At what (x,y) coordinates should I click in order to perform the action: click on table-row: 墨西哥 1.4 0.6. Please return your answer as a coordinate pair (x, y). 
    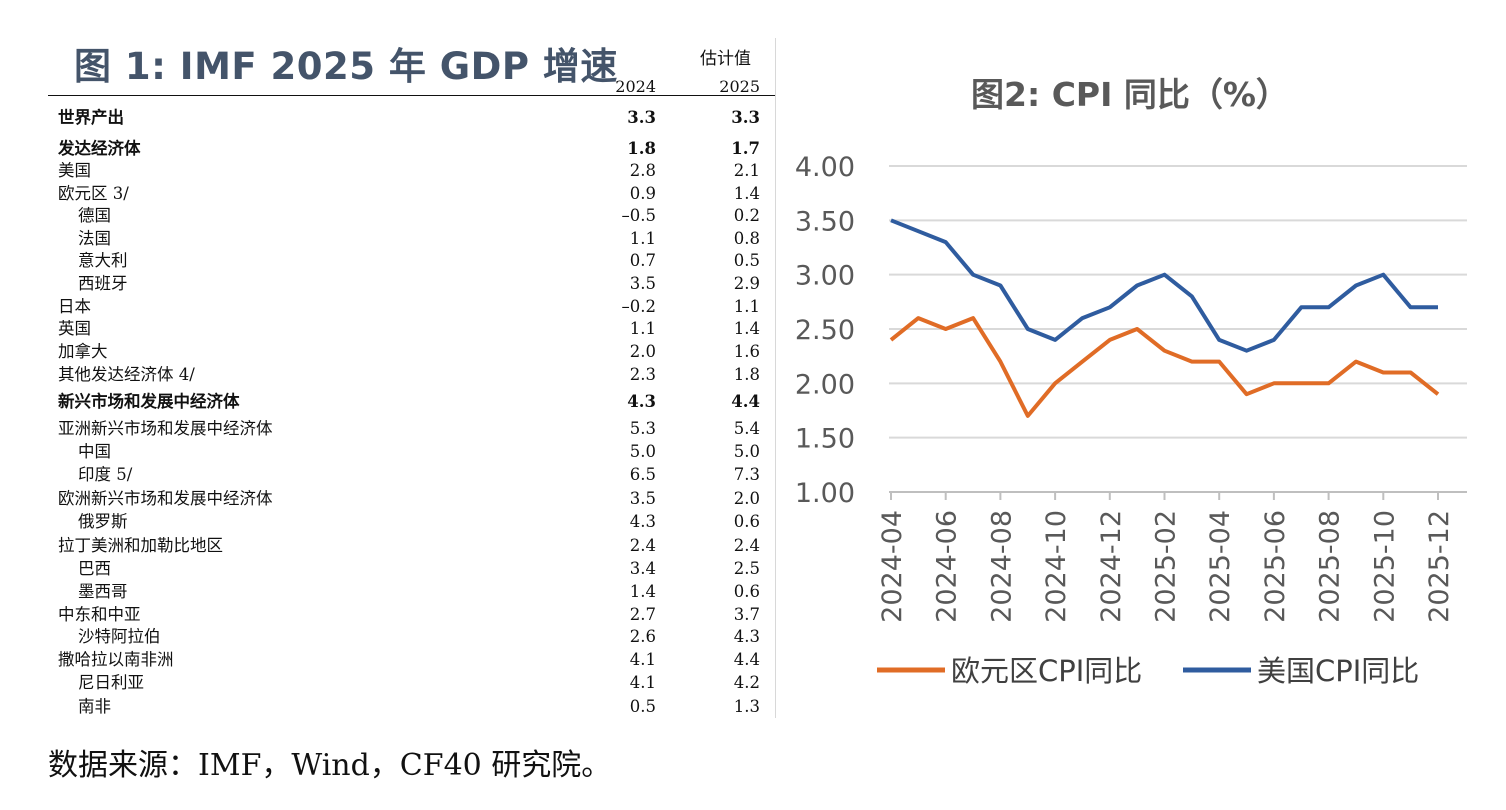
    Looking at the image, I should click on (413, 592).